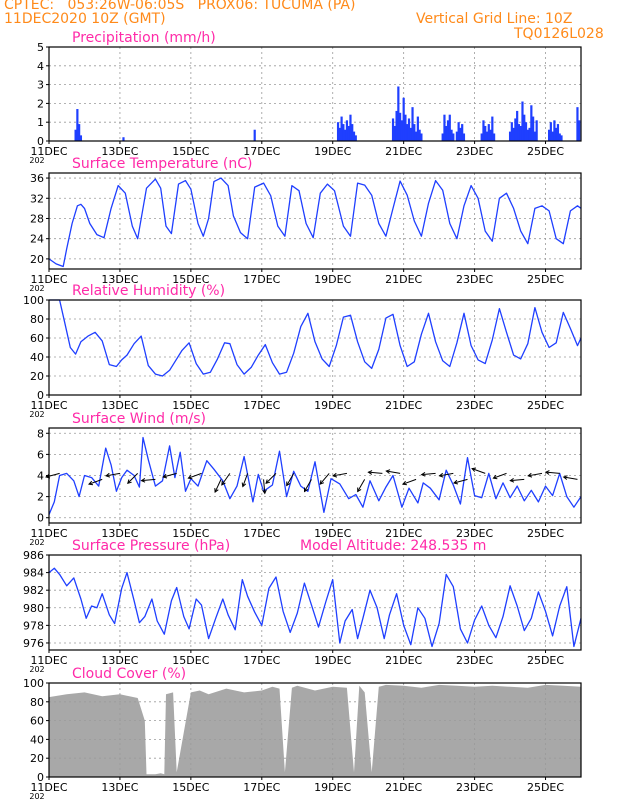 This screenshot has width=618, height=800. What do you see at coordinates (48, 279) in the screenshot?
I see `temp-xtick-label: 11DEC` at bounding box center [48, 279].